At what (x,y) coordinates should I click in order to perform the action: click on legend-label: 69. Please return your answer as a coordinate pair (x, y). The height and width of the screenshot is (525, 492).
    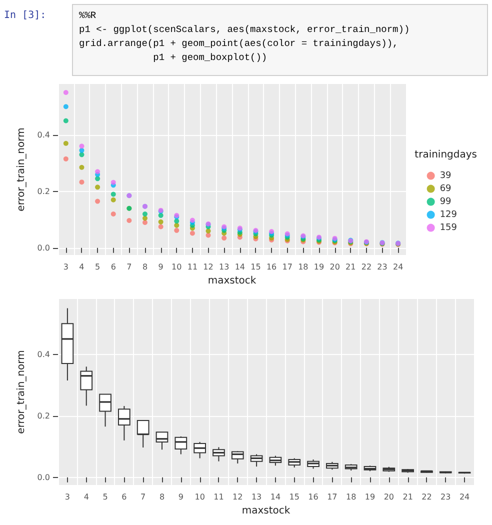
    Looking at the image, I should click on (446, 189).